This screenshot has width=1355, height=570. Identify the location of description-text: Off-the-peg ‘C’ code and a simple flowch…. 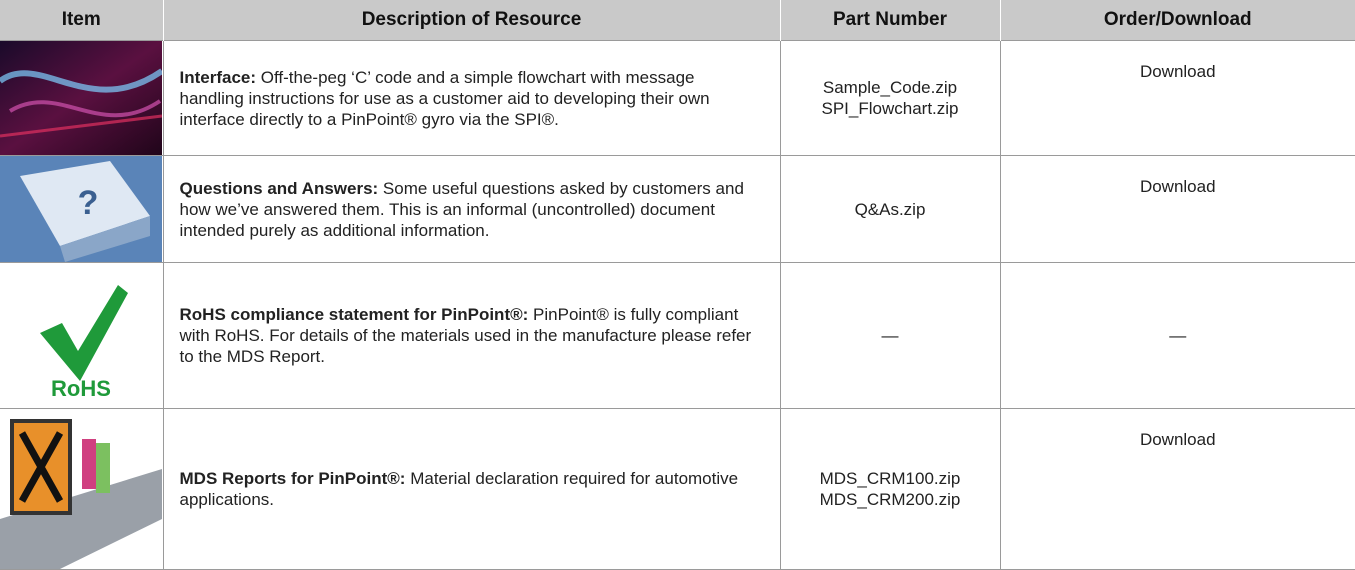
(444, 98).